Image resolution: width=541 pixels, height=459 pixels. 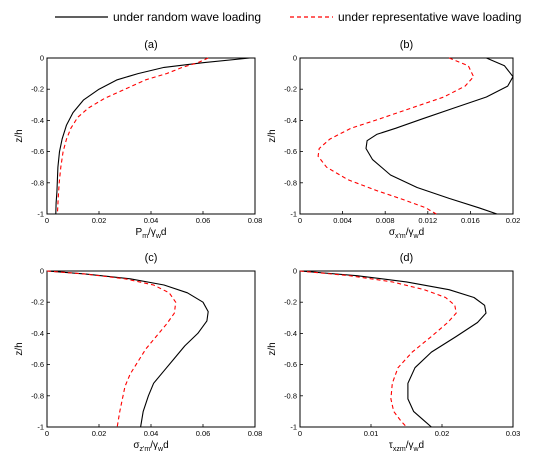 I want to click on legend-solid-label: under random wave loading, so click(x=187, y=17).